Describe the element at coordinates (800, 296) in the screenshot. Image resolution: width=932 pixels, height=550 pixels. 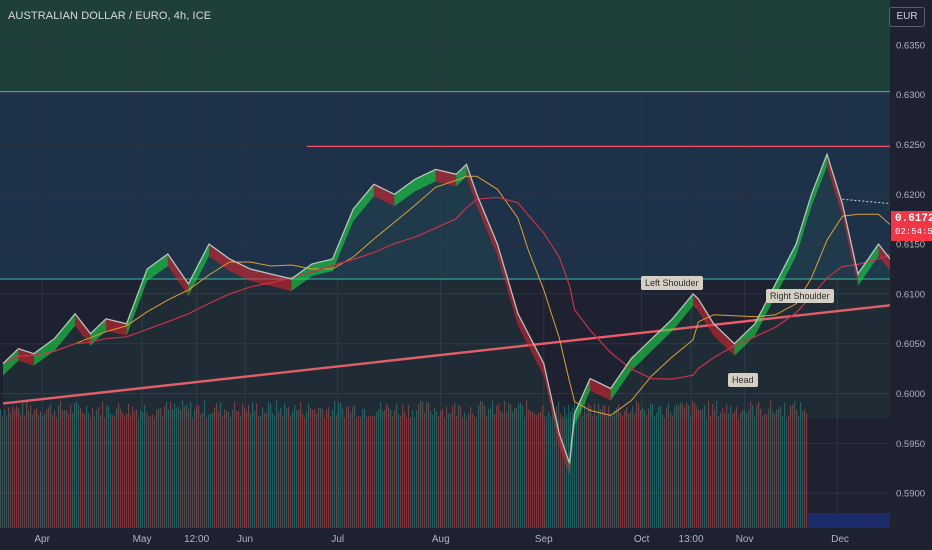
I see `right-shoulder-label: Right Shoulder` at that location.